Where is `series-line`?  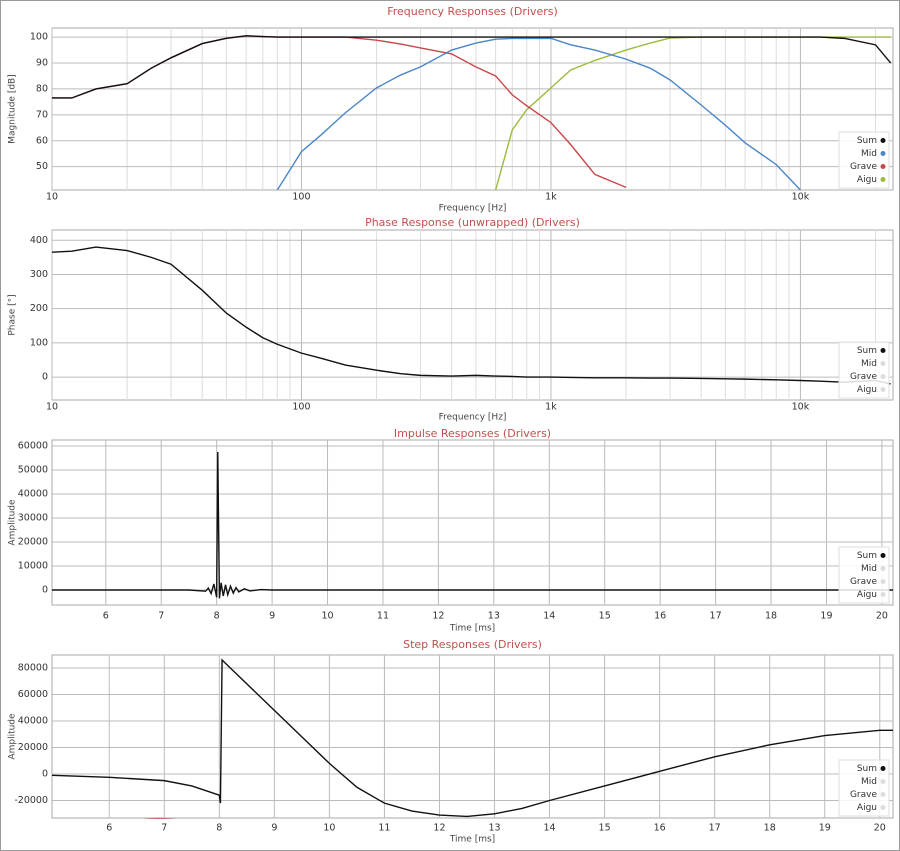
series-line is located at coordinates (472, 67).